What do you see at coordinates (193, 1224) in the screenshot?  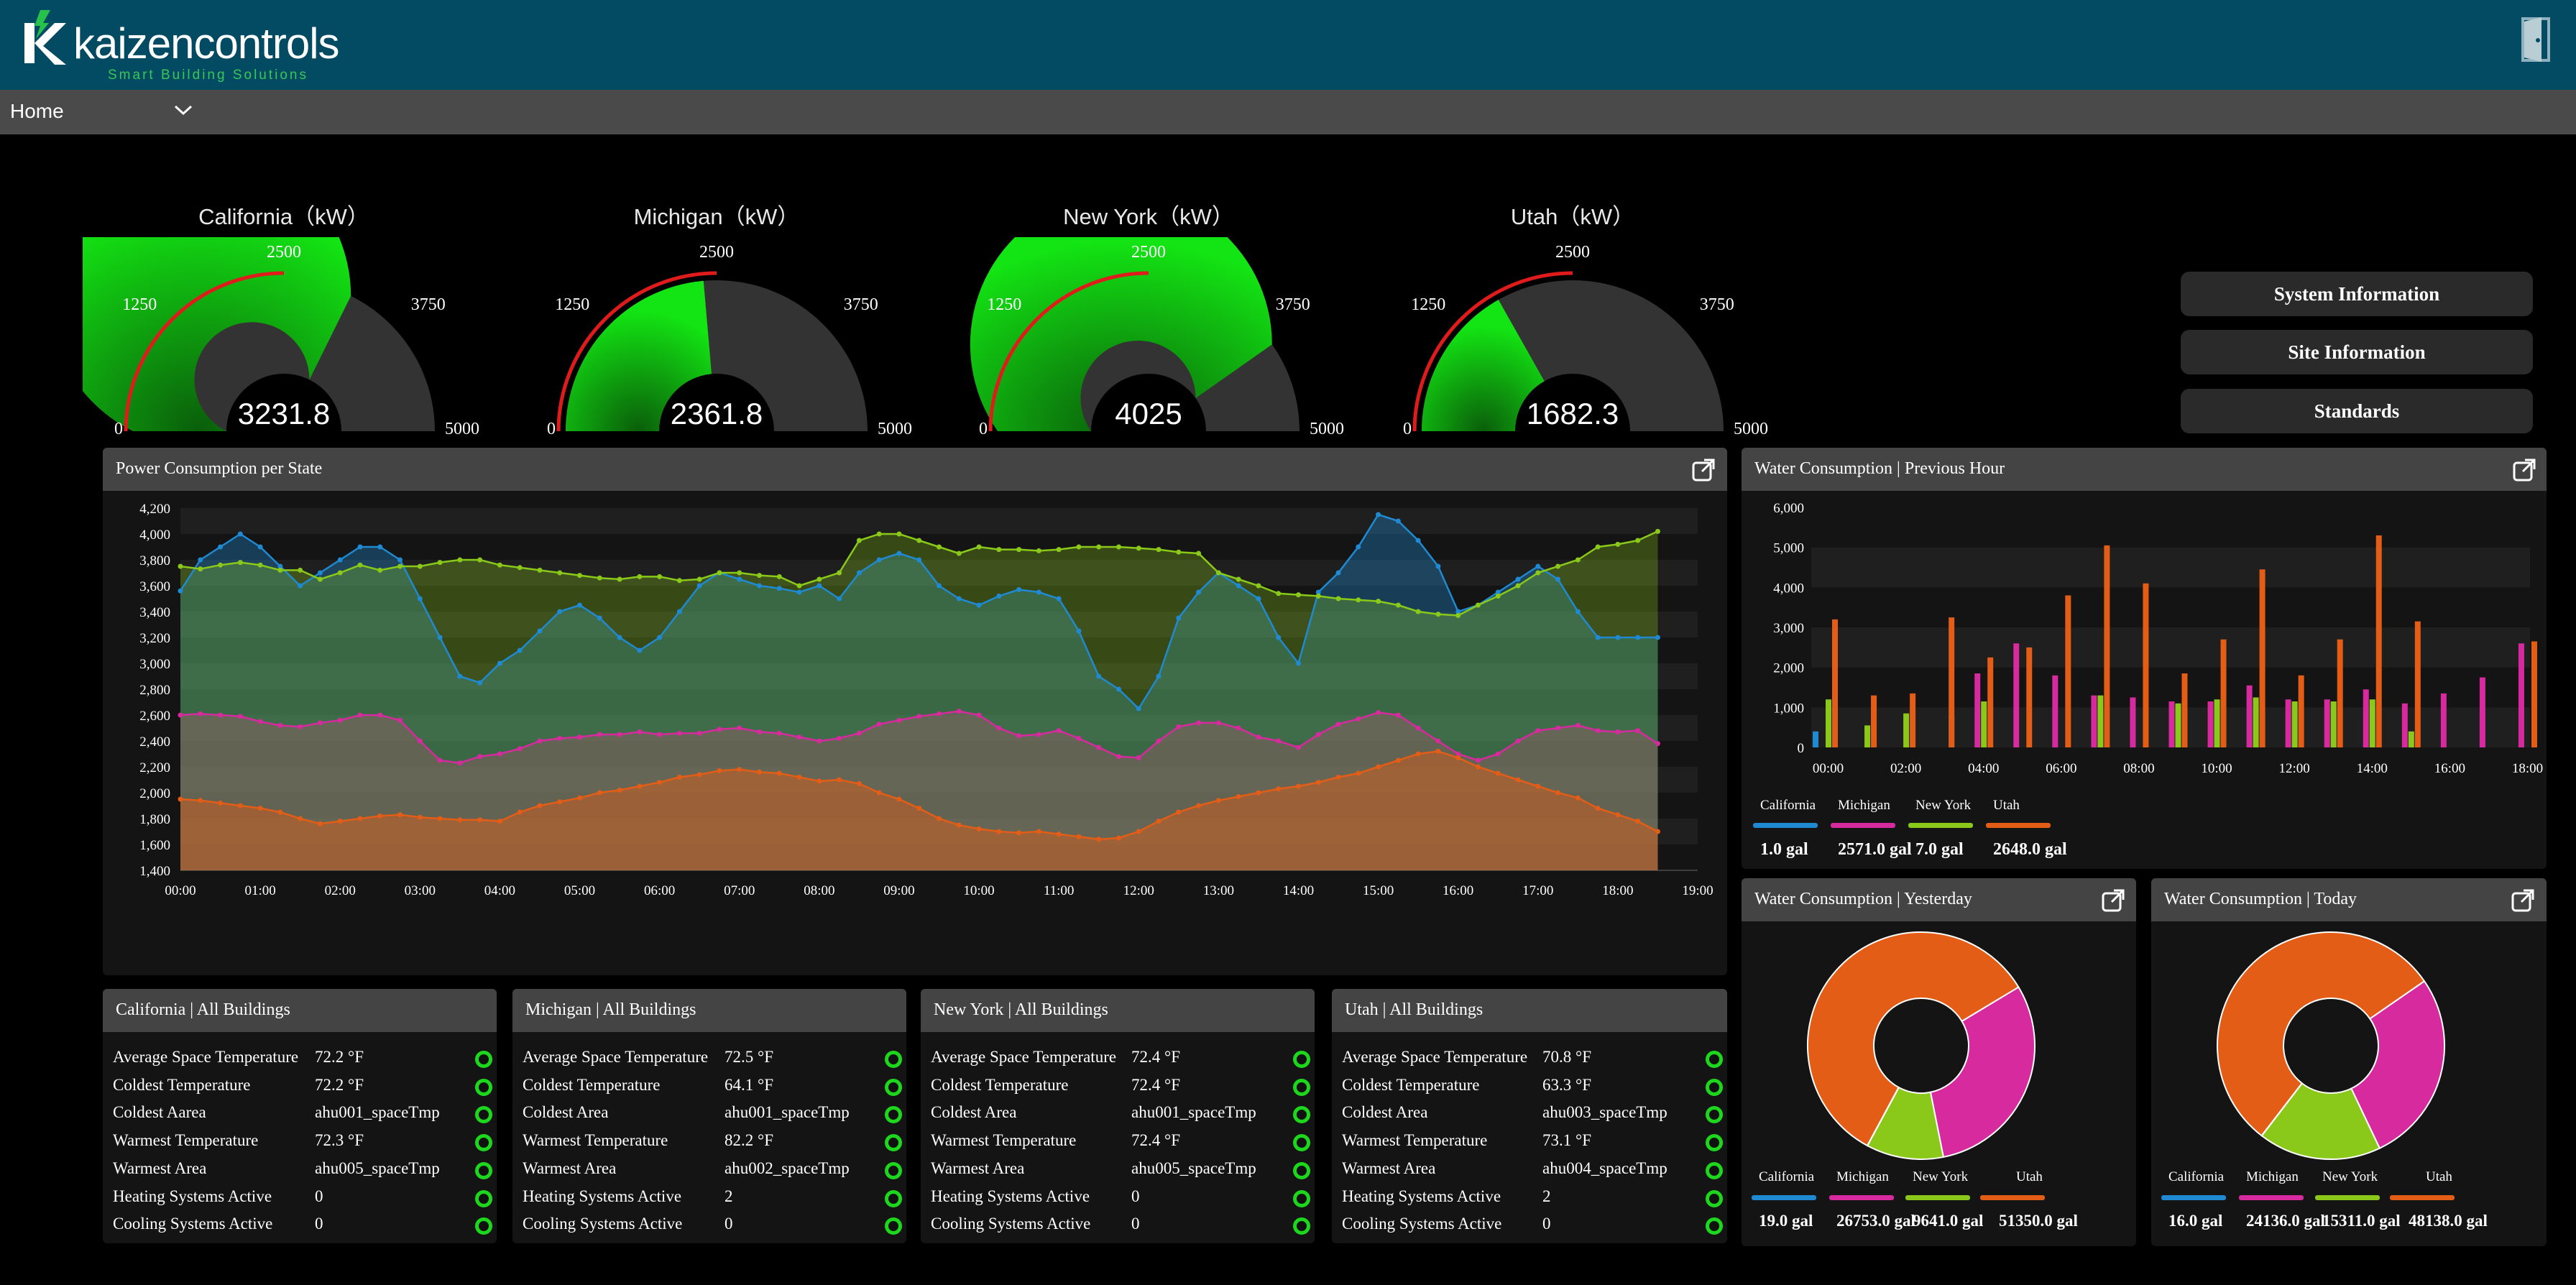 I see `info-label: Cooling Systems Active` at bounding box center [193, 1224].